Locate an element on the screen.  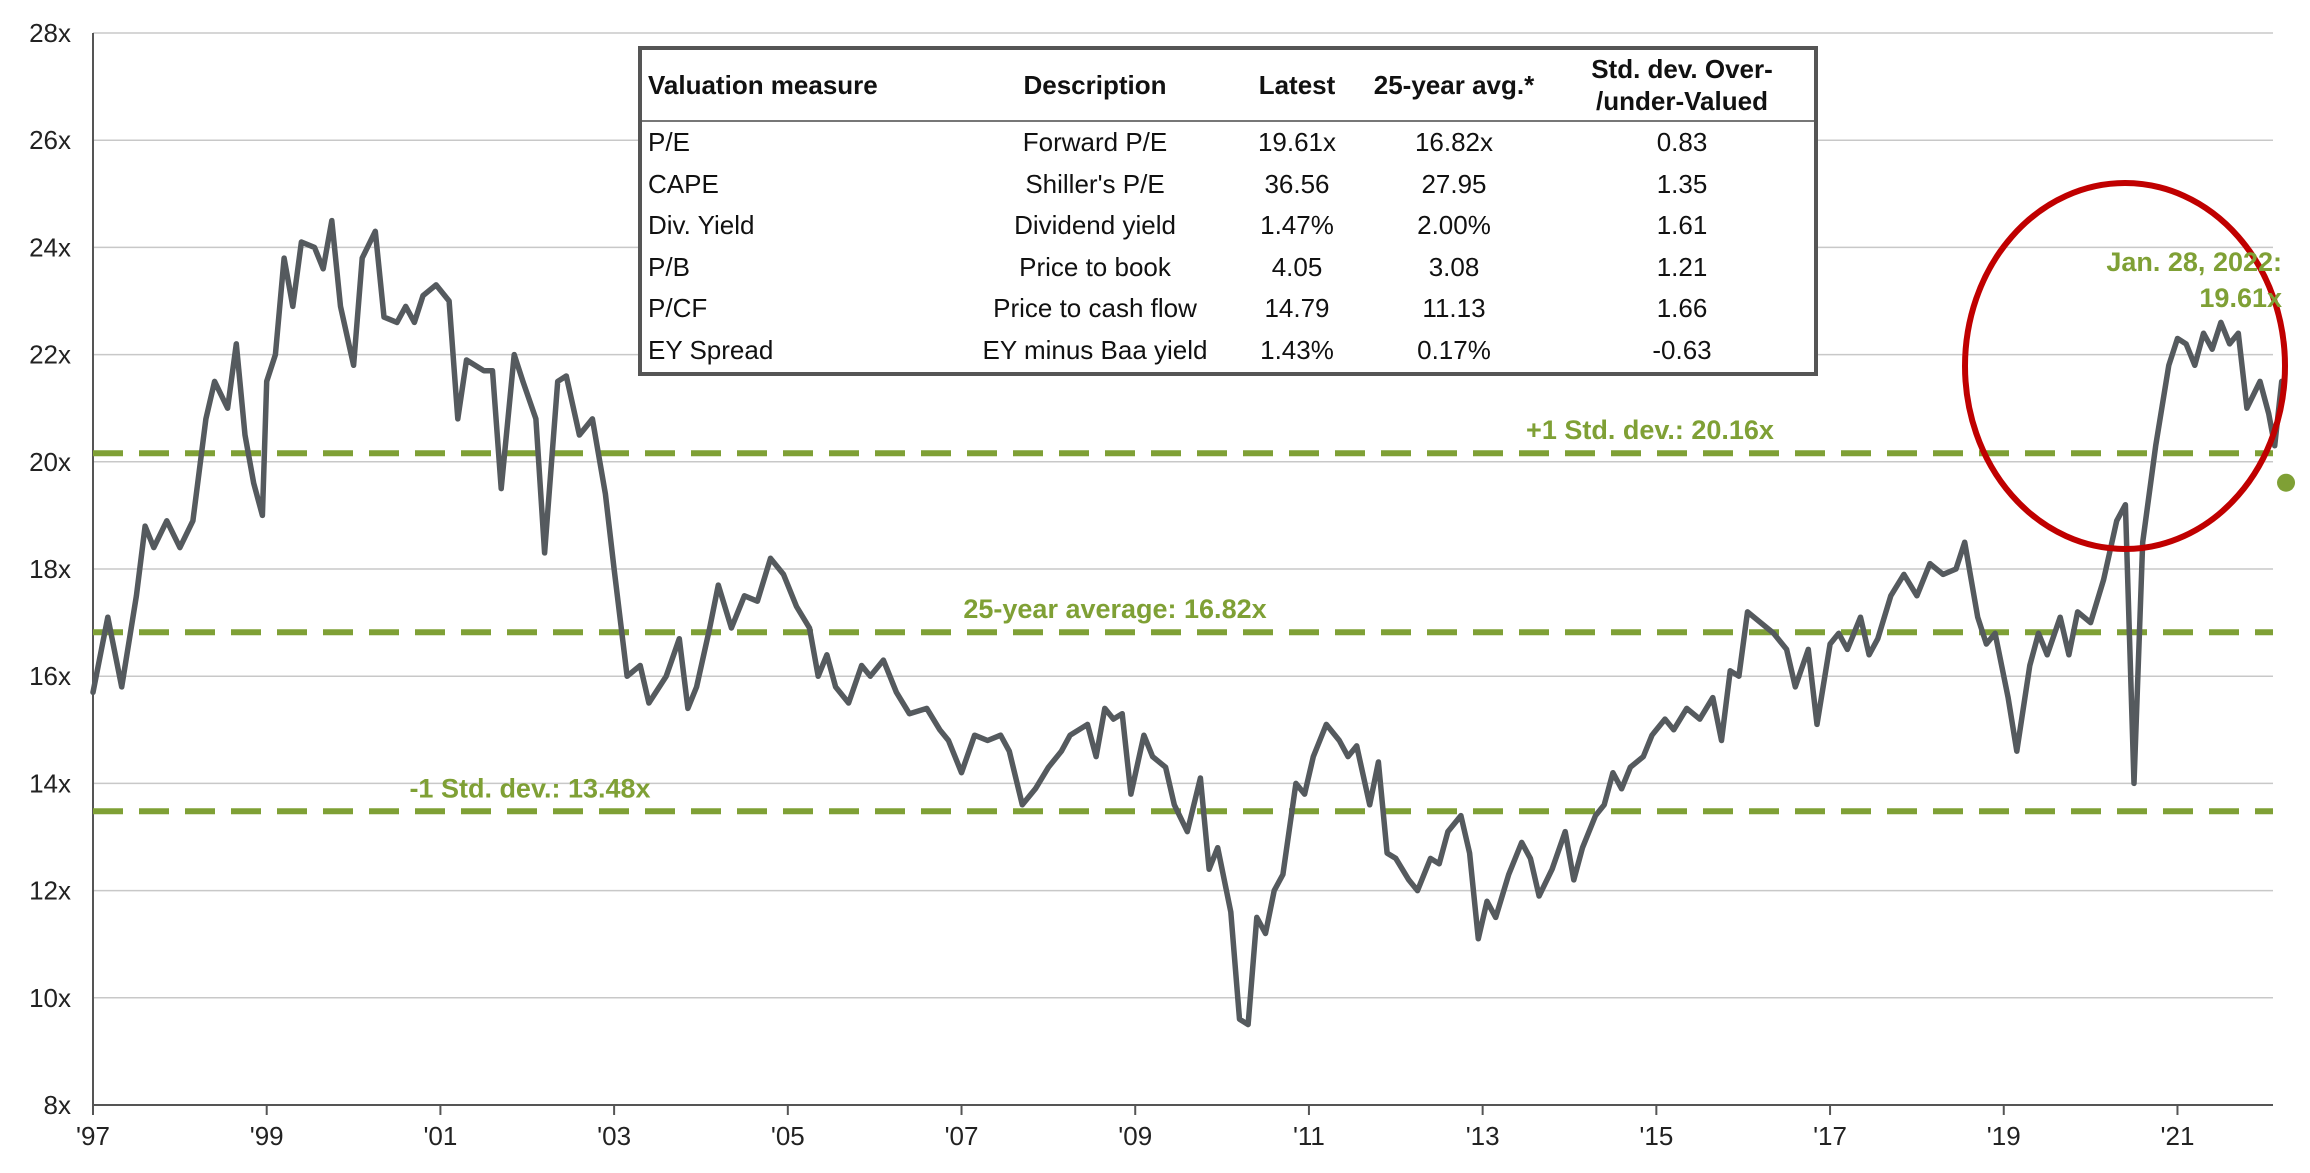
y-tick-label: 18x is located at coordinates (50, 569).